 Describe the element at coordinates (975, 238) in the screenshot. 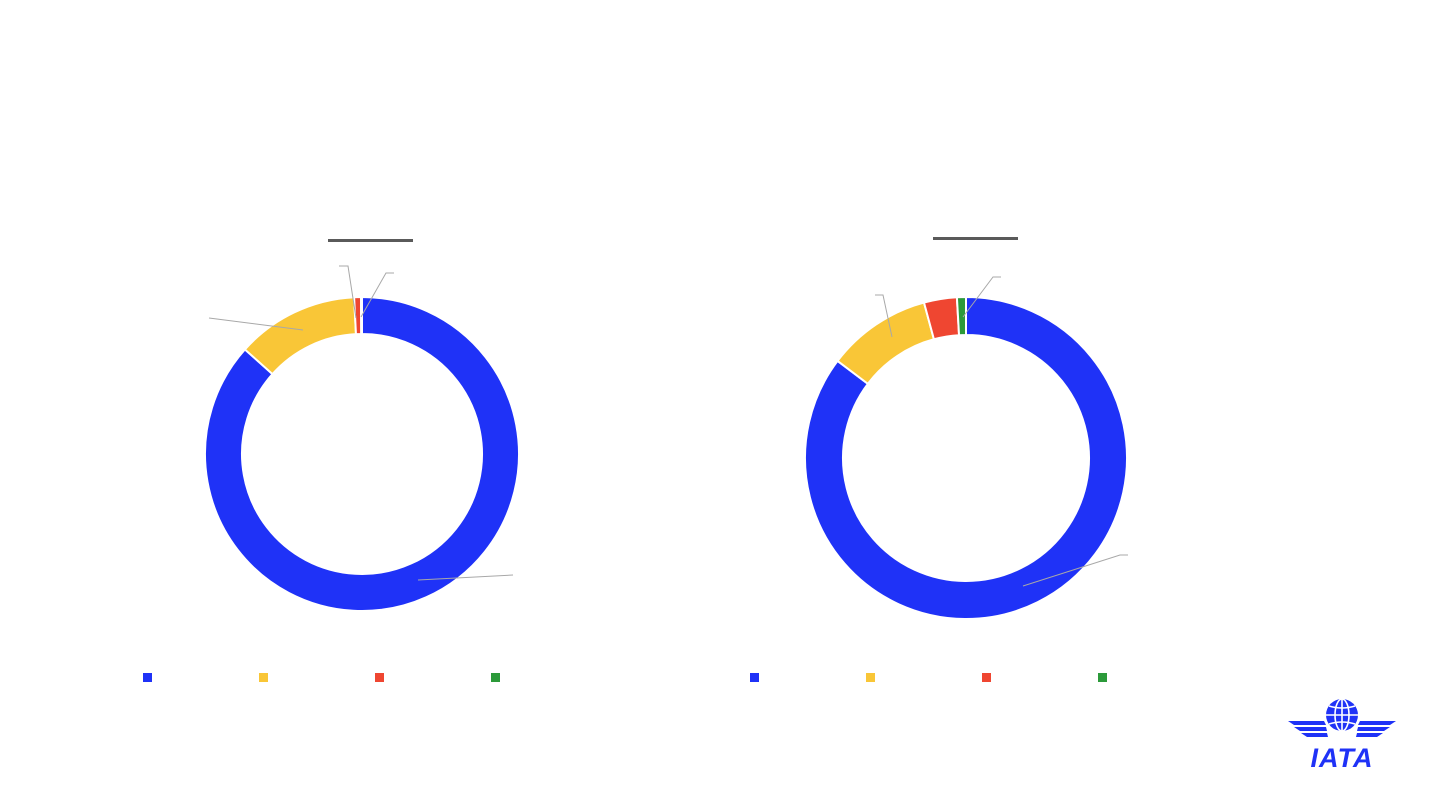

I see `chart-title-underline-right` at that location.